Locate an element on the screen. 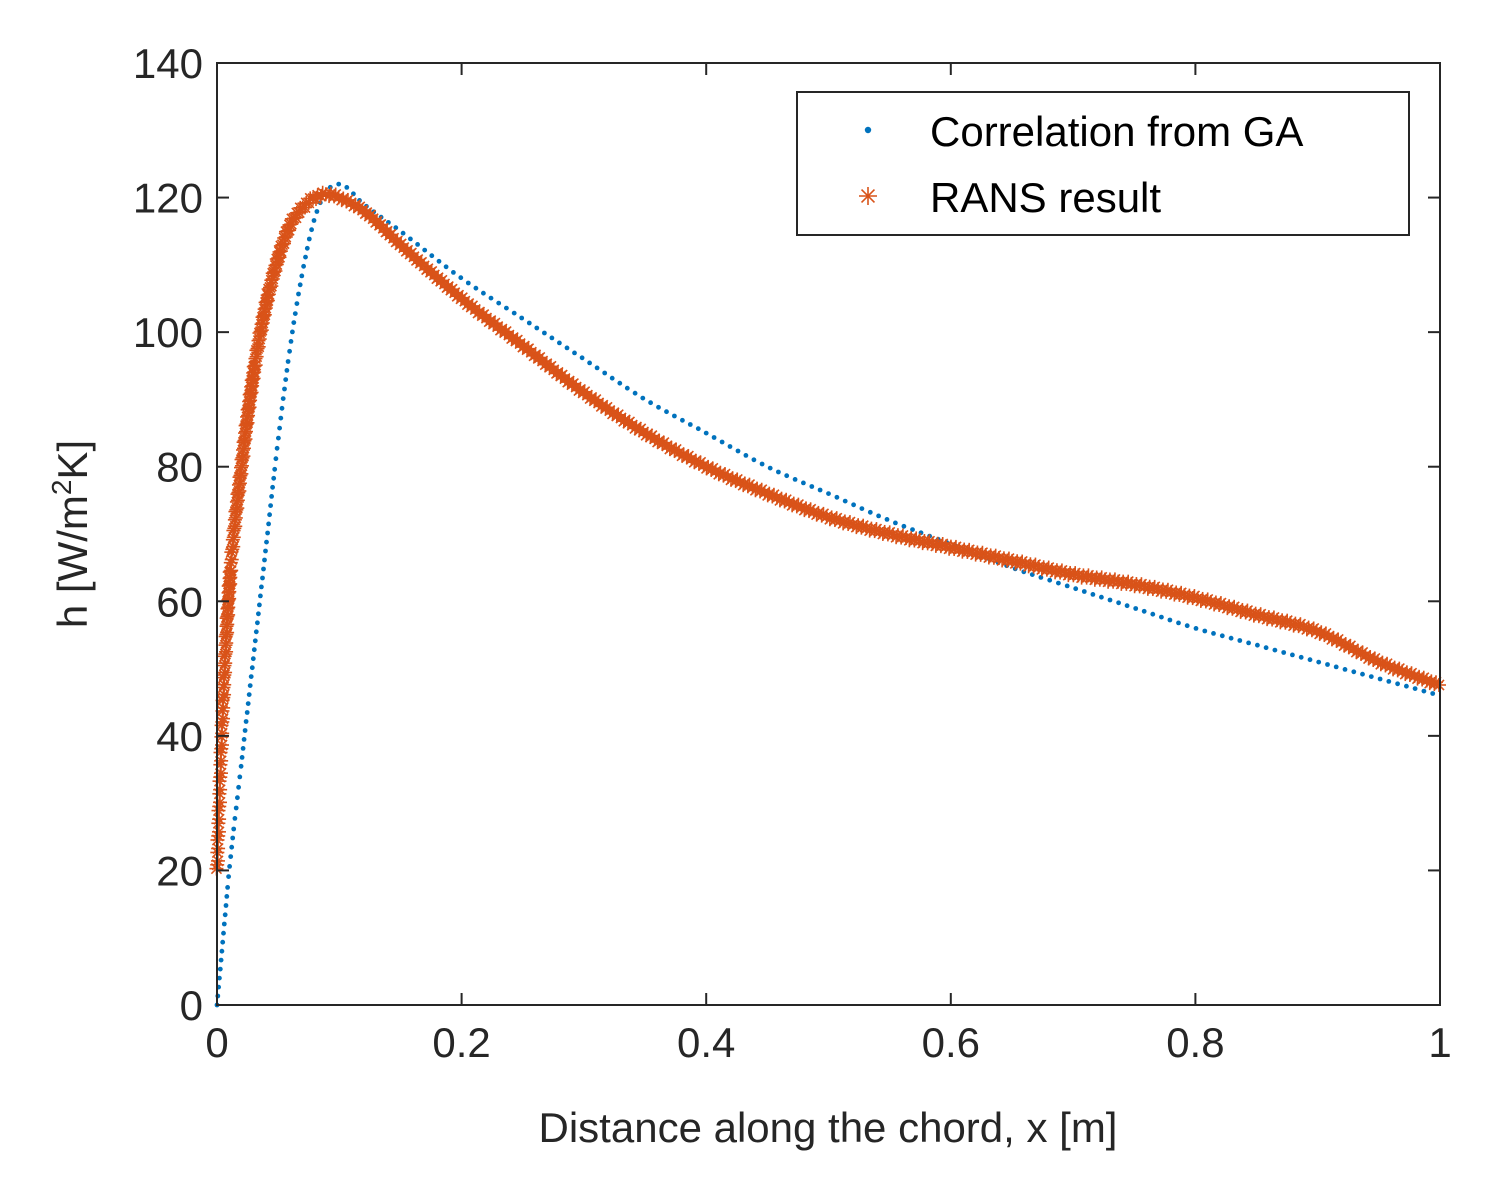  legend: Correlation from GA RANS result is located at coordinates (1103, 163).